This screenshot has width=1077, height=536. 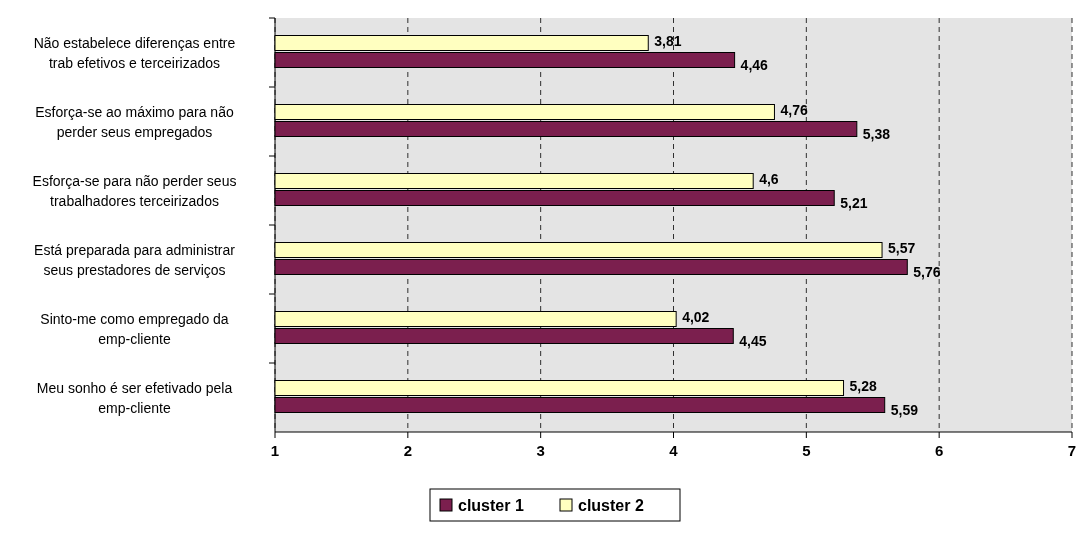 What do you see at coordinates (753, 340) in the screenshot?
I see `data-label: 4,45` at bounding box center [753, 340].